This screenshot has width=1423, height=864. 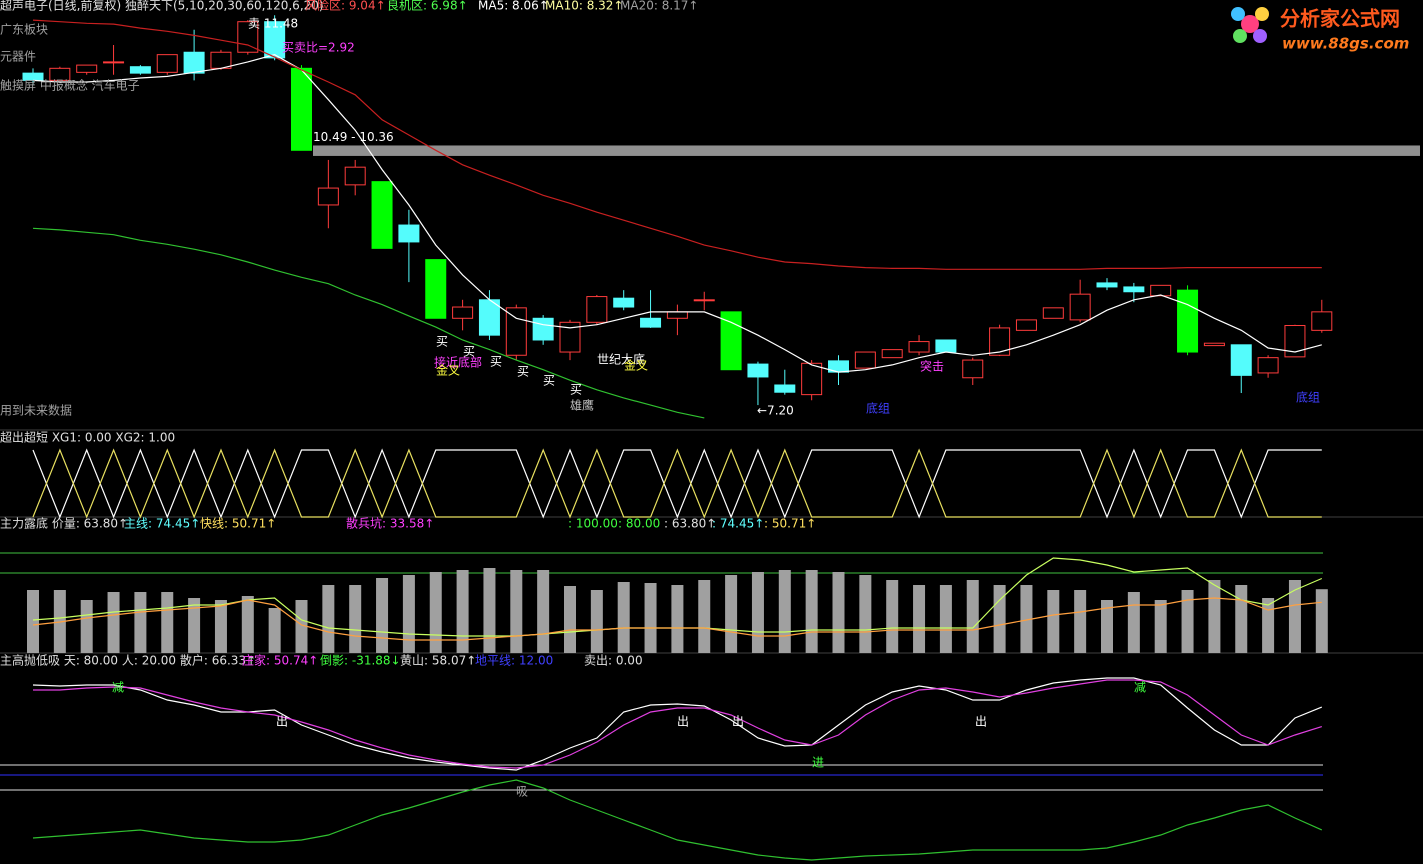 What do you see at coordinates (636, 365) in the screenshot?
I see `annotation: 金叉` at bounding box center [636, 365].